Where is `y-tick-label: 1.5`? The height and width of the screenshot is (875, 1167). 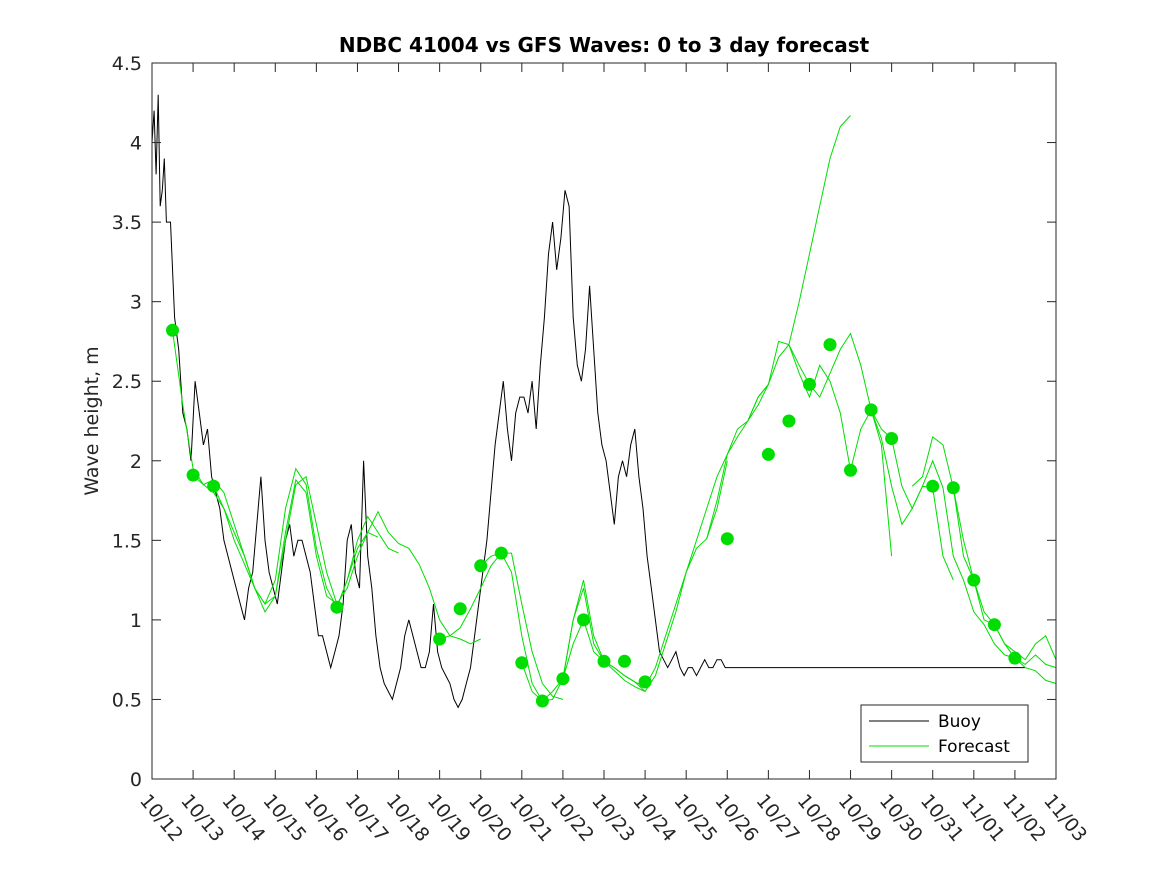 y-tick-label: 1.5 is located at coordinates (127, 541).